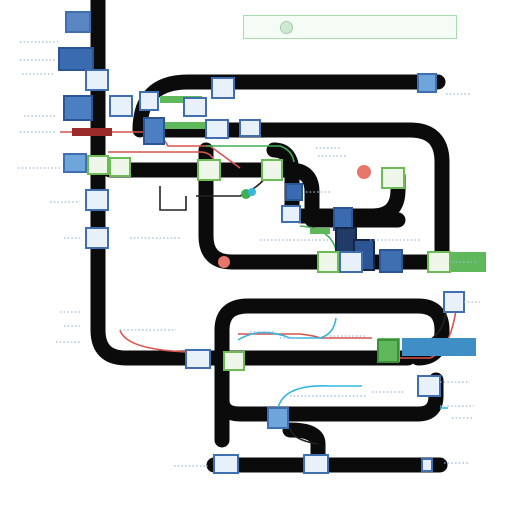 The width and height of the screenshot is (512, 512). Describe the element at coordinates (286, 27) in the screenshot. I see `legend-icon` at that location.